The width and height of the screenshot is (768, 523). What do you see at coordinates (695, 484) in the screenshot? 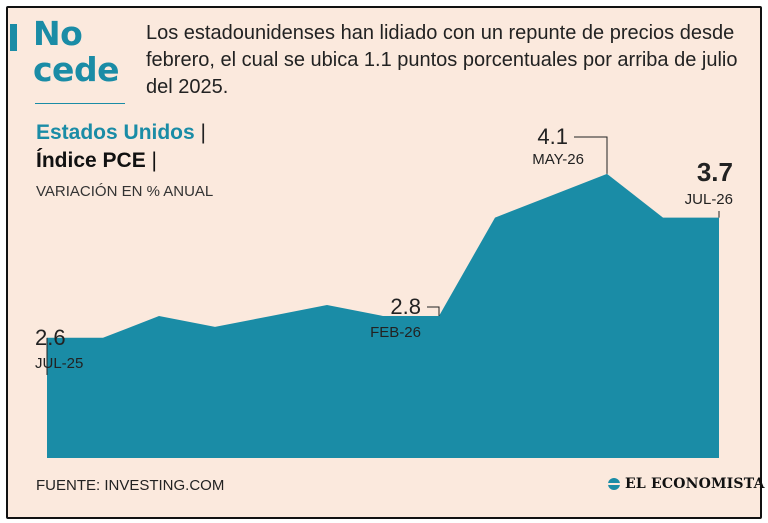
I see `brand-name: EL ECONOMISTA` at bounding box center [695, 484].